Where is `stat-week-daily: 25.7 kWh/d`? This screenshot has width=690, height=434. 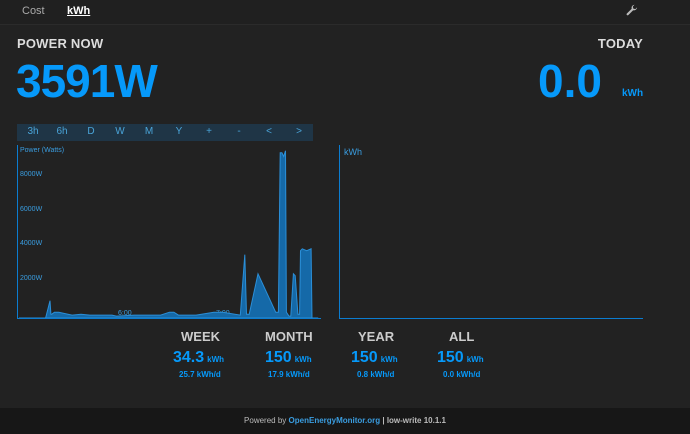 stat-week-daily: 25.7 kWh/d is located at coordinates (200, 374).